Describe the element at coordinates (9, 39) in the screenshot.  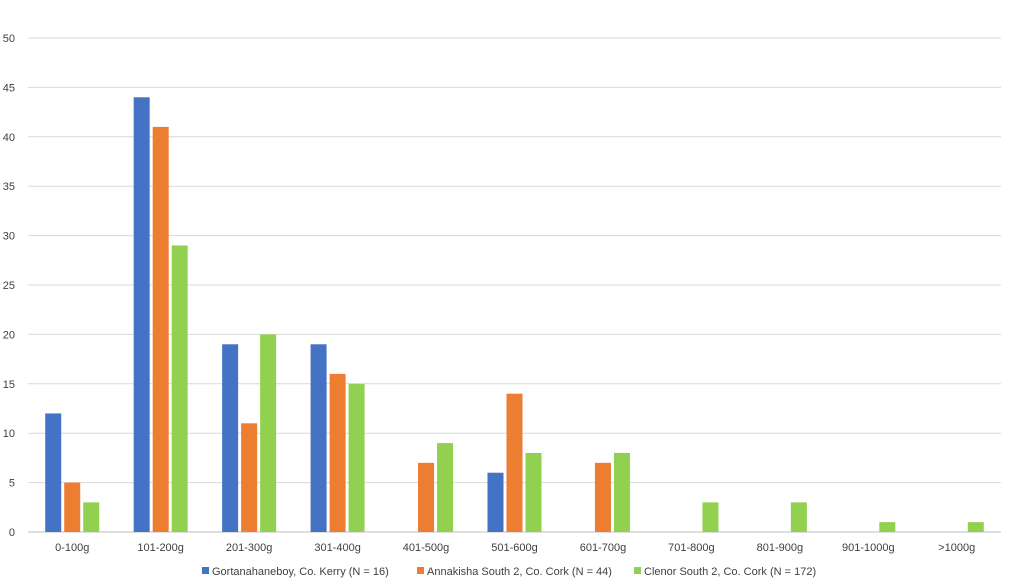
I see `y-tick-label: 50` at that location.